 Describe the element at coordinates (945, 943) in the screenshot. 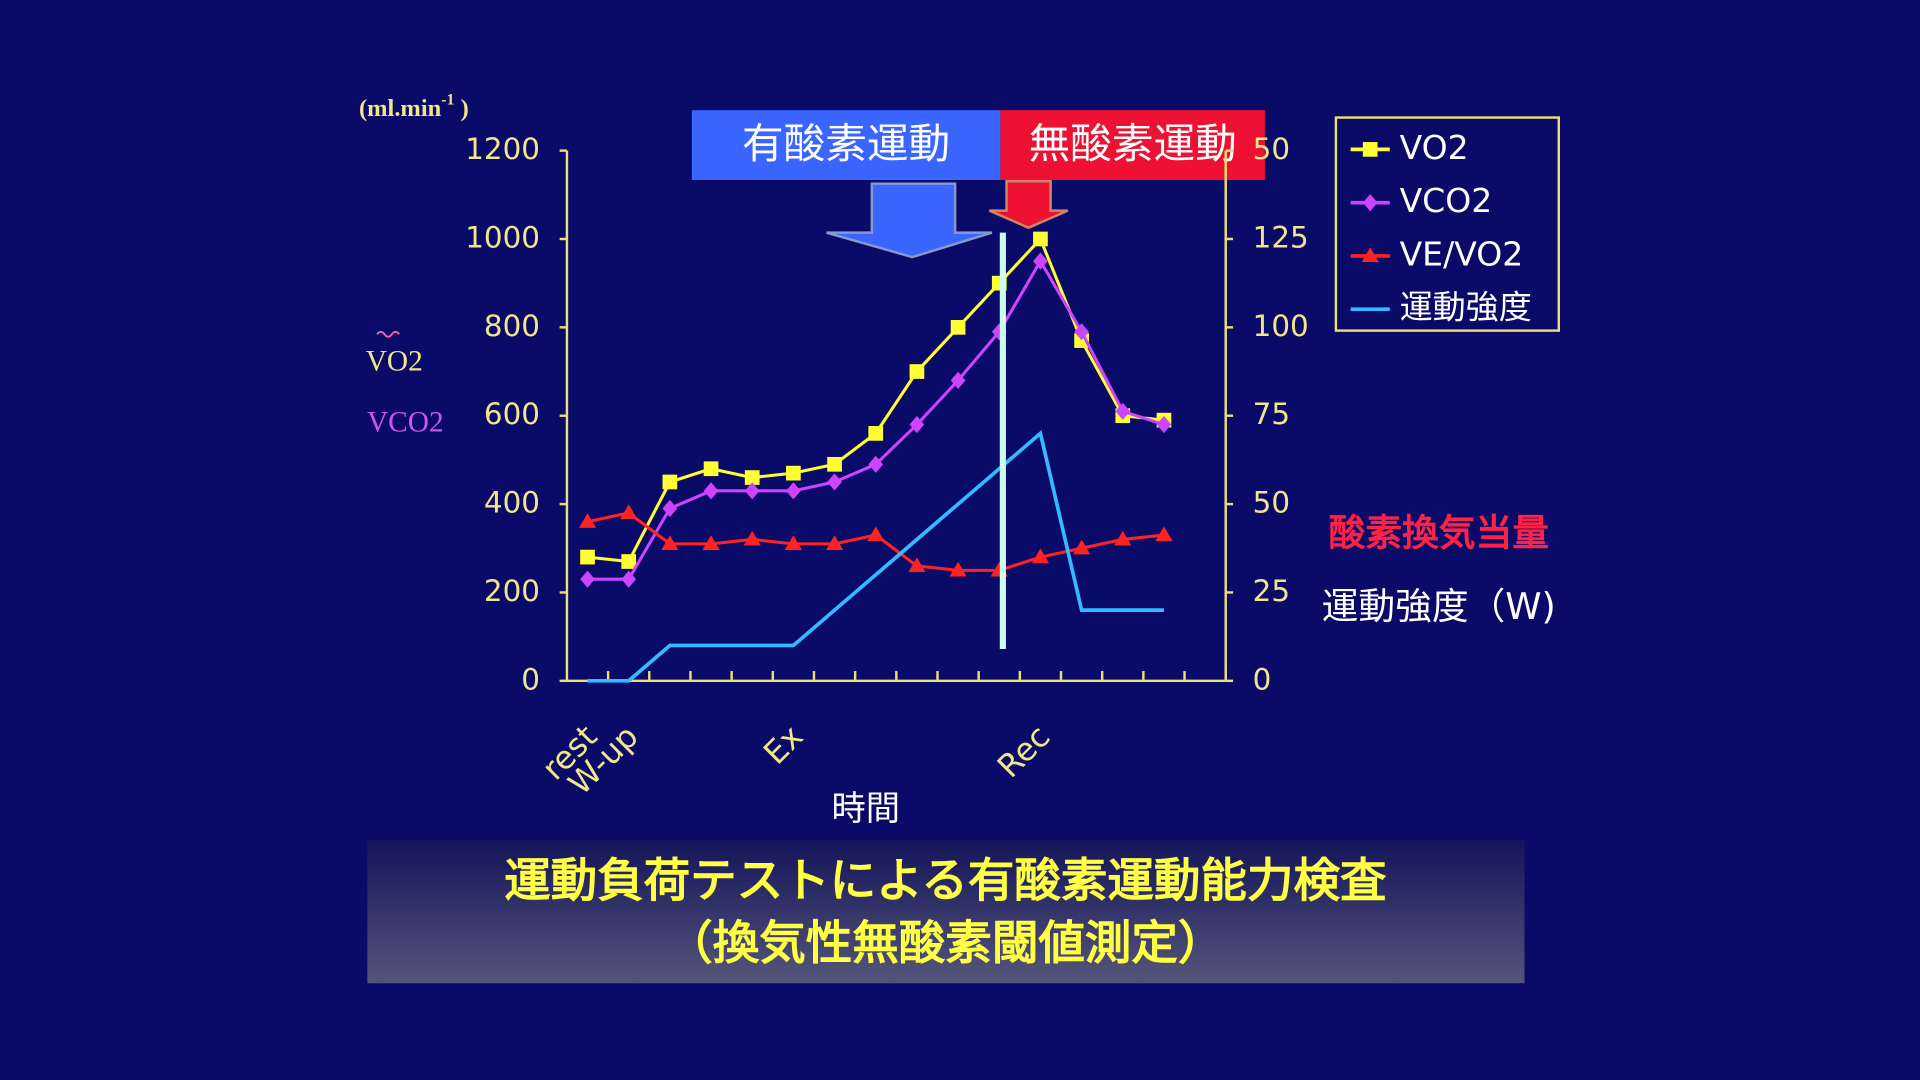

I see `chart-subtitle: （換気性無酸素閾値測定）` at that location.